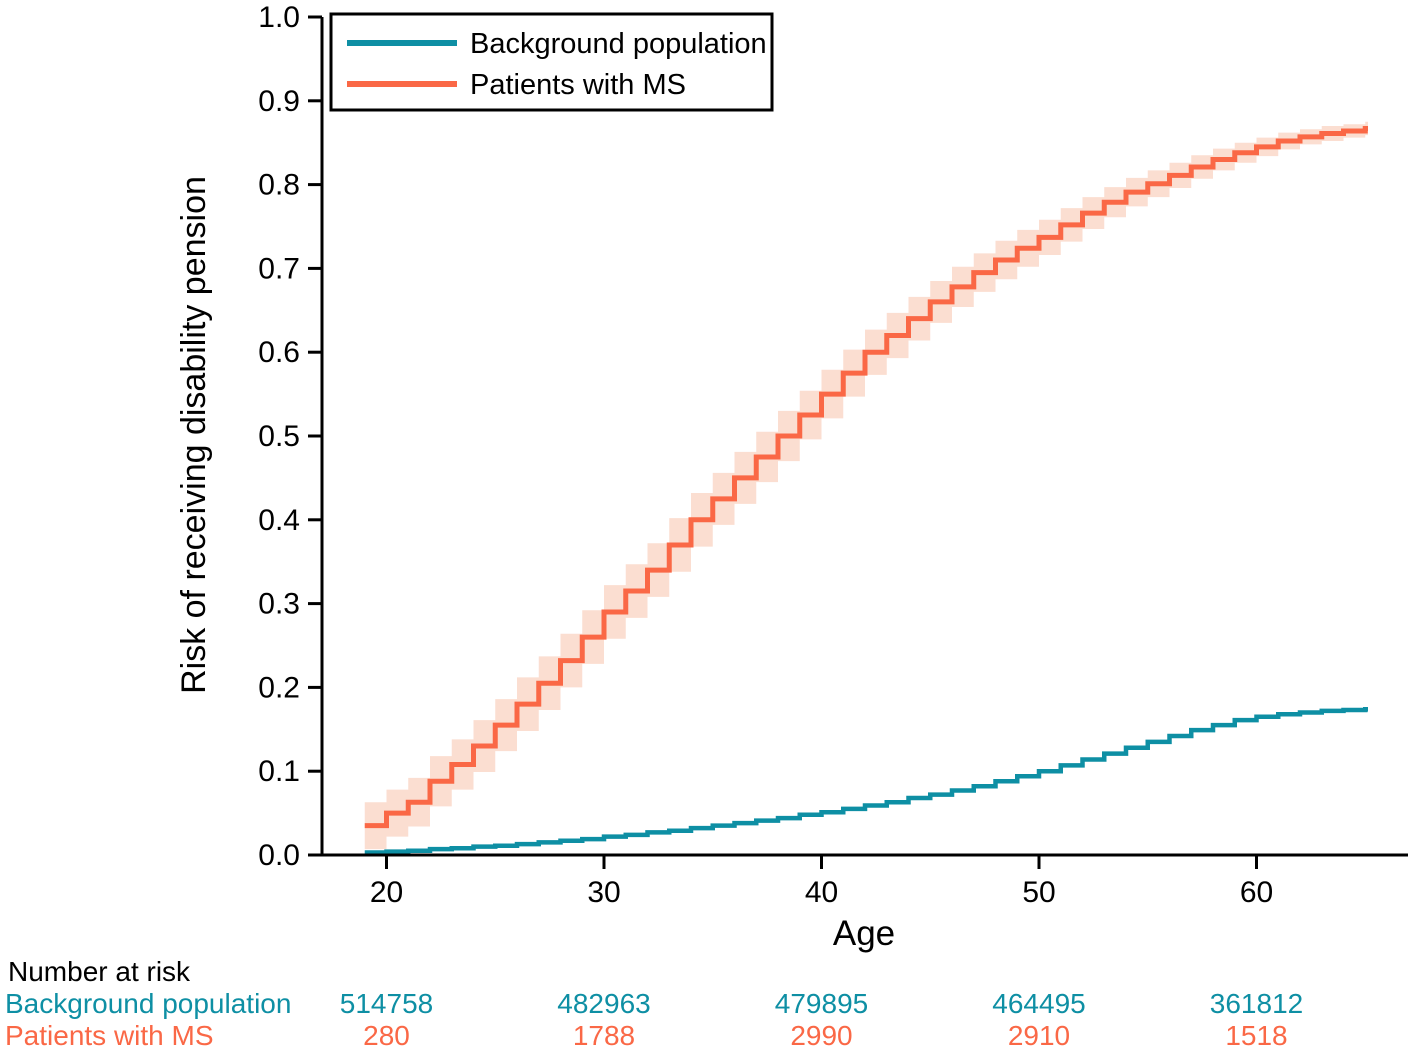  What do you see at coordinates (279, 185) in the screenshot?
I see `y-tick-label: 0.8` at bounding box center [279, 185].